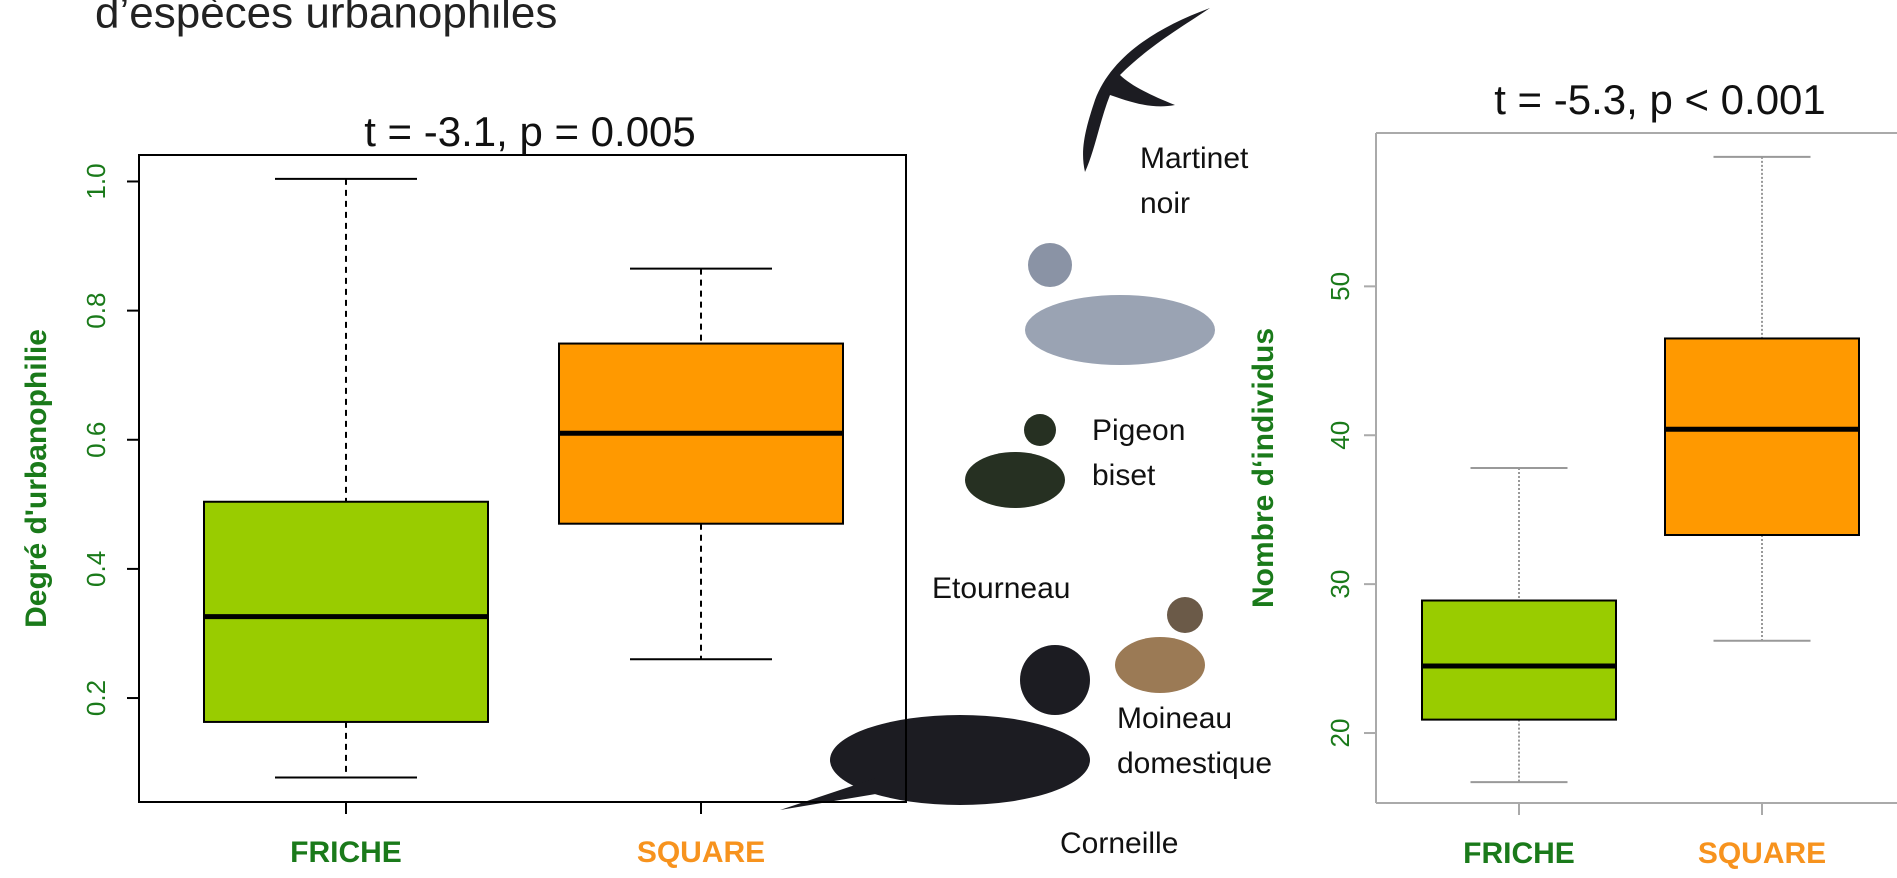  What do you see at coordinates (1660, 99) in the screenshot?
I see `chart-title: t = -5.3, p < 0.001` at bounding box center [1660, 99].